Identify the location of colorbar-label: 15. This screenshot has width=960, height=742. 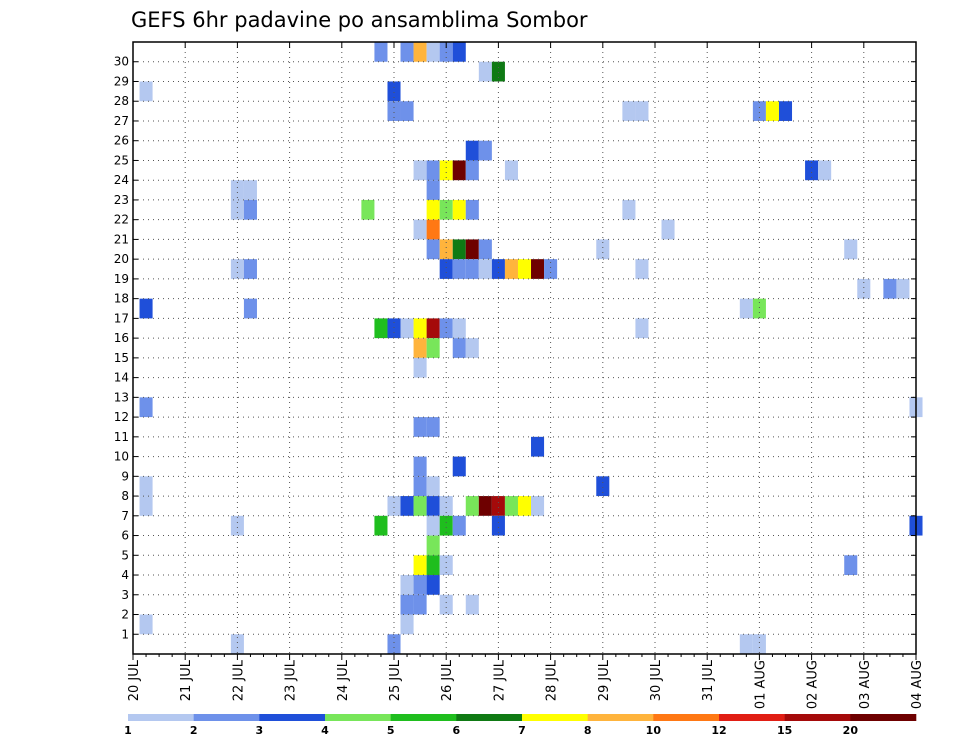
(784, 730).